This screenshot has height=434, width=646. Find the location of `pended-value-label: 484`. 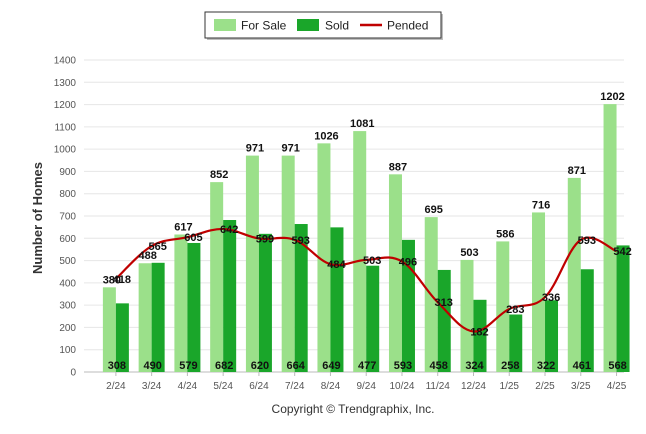

pended-value-label: 484 is located at coordinates (336, 265).